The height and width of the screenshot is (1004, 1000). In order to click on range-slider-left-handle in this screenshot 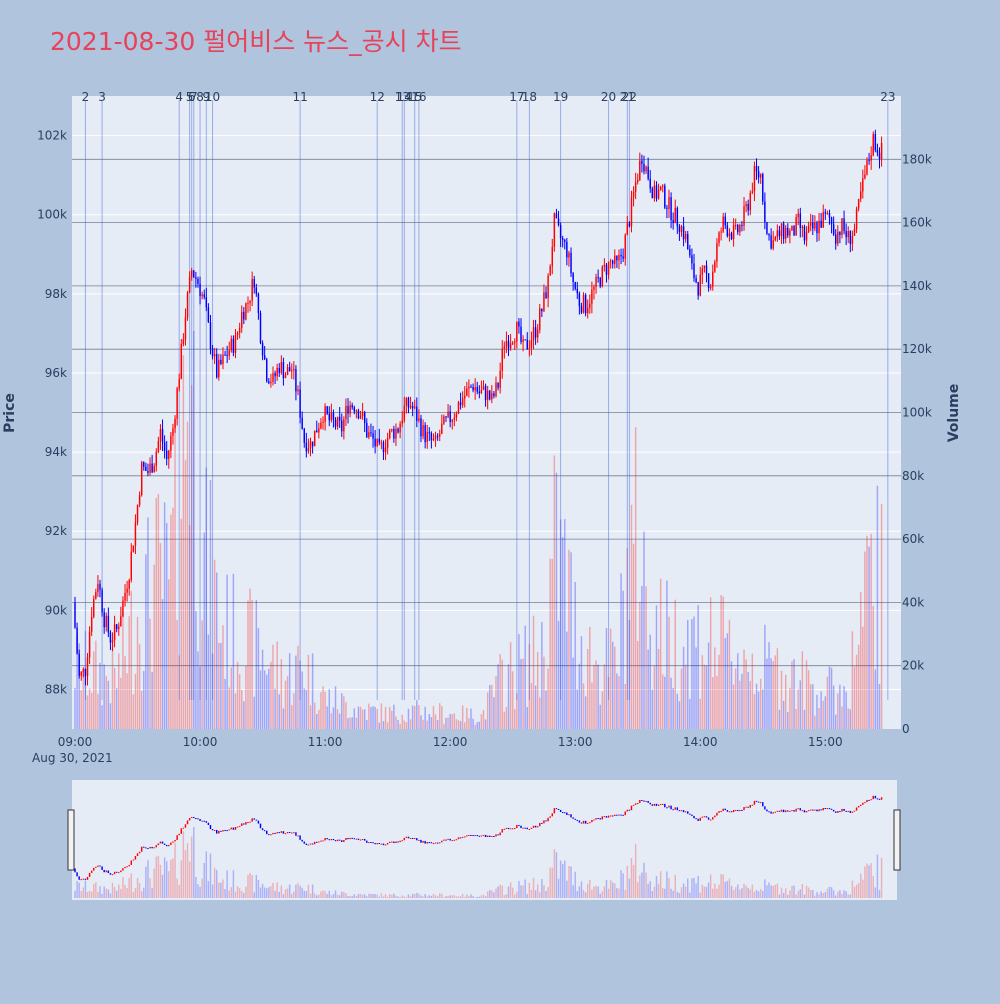, I will do `click(71, 840)`.